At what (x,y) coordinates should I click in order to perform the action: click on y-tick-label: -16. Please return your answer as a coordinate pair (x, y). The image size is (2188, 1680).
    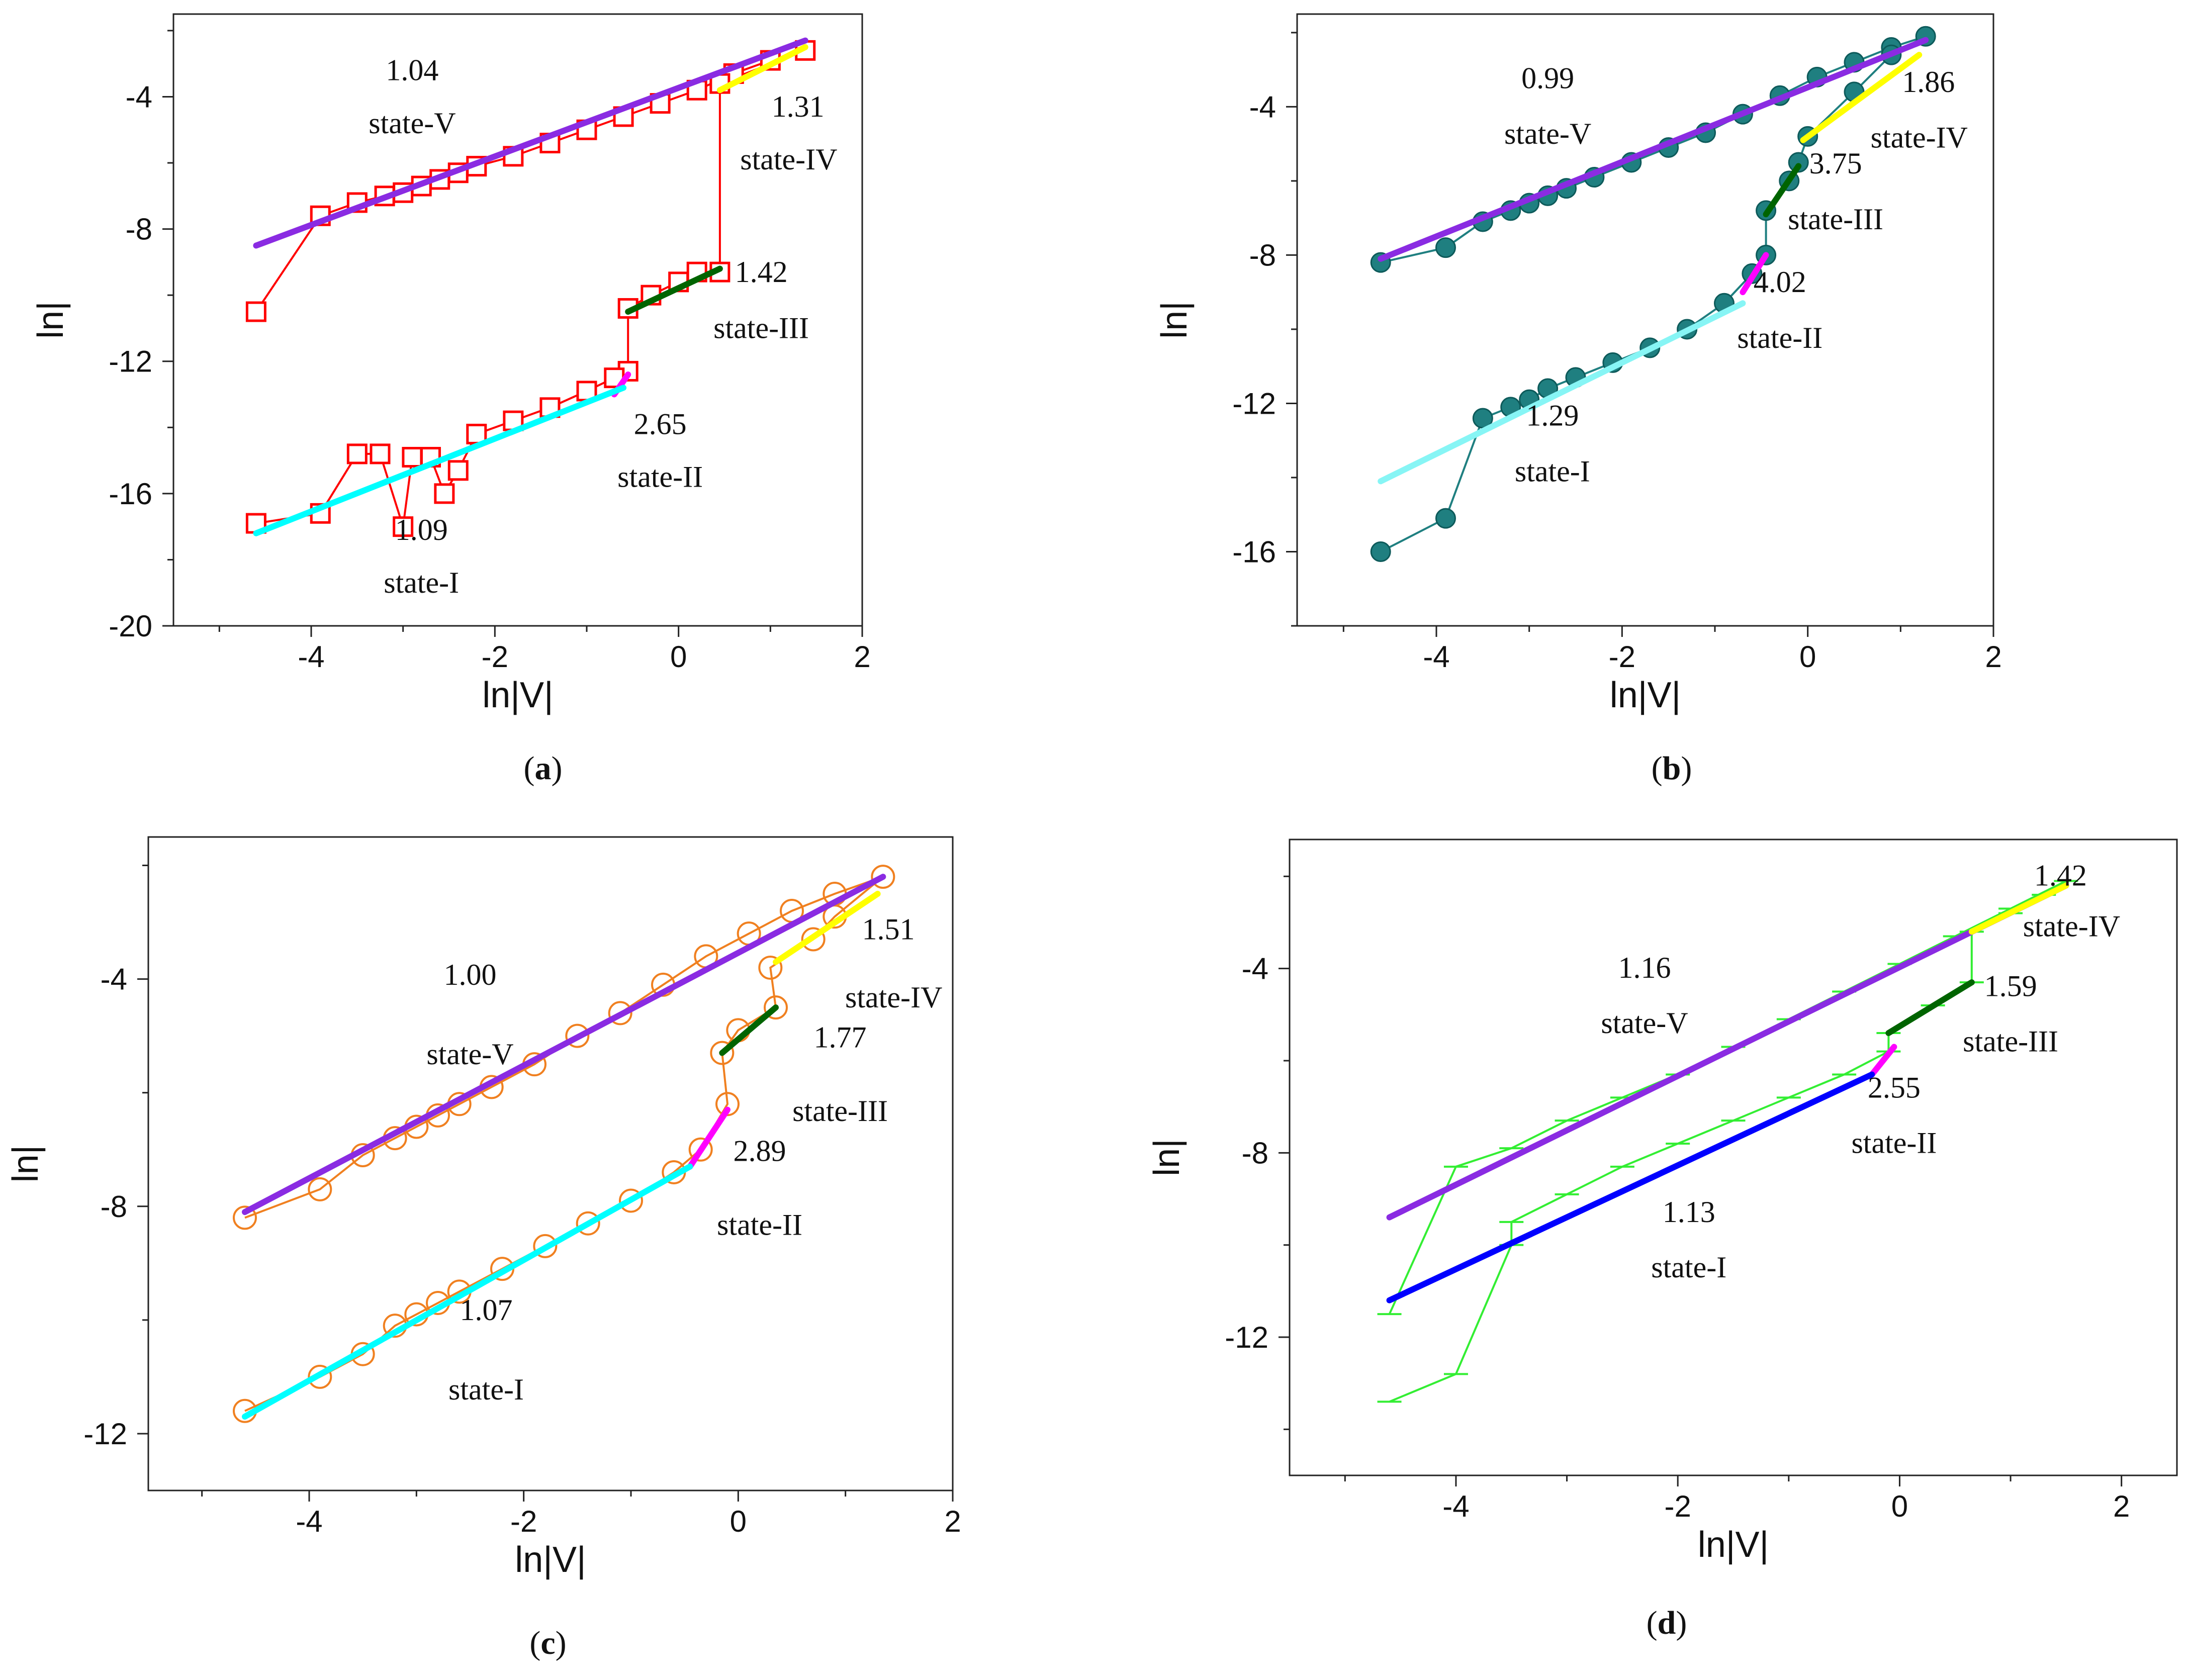
    Looking at the image, I should click on (130, 494).